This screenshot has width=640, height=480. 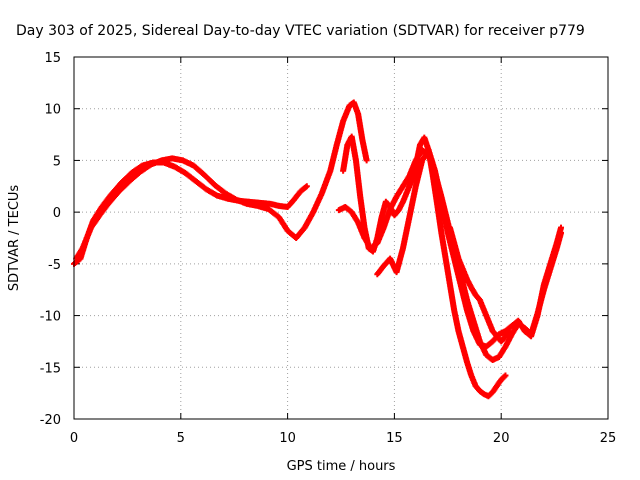 I want to click on y-tick-label: 0, so click(x=57, y=213).